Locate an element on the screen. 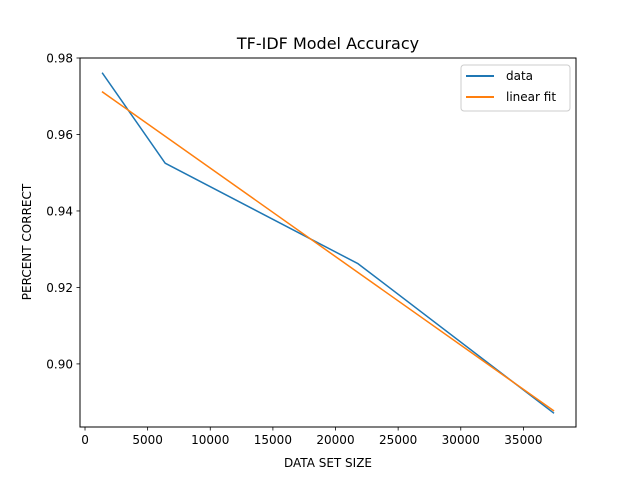  y-axis-ticks: 0.90 0.92 0.94 0.96 0.98 is located at coordinates (63, 211).